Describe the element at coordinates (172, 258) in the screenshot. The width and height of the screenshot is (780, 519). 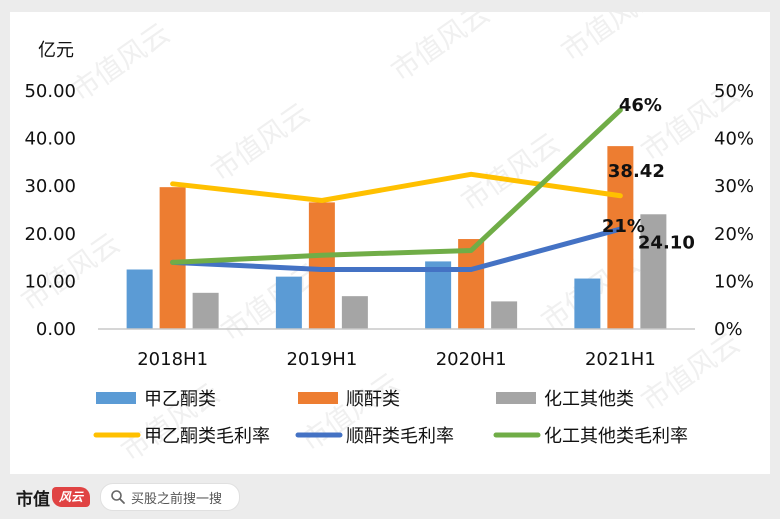
I see `bar-2-2018H1` at that location.